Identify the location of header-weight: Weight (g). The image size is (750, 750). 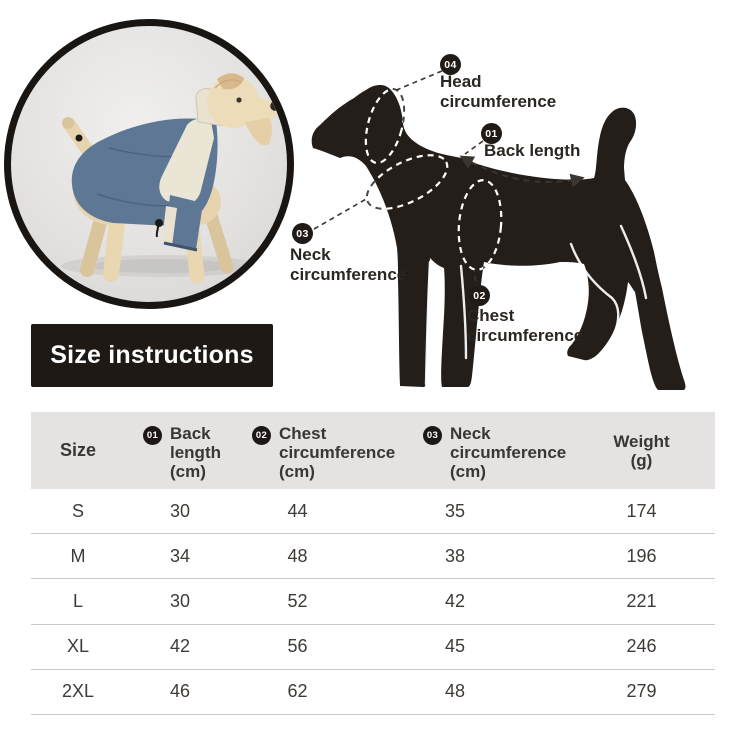
(641, 450).